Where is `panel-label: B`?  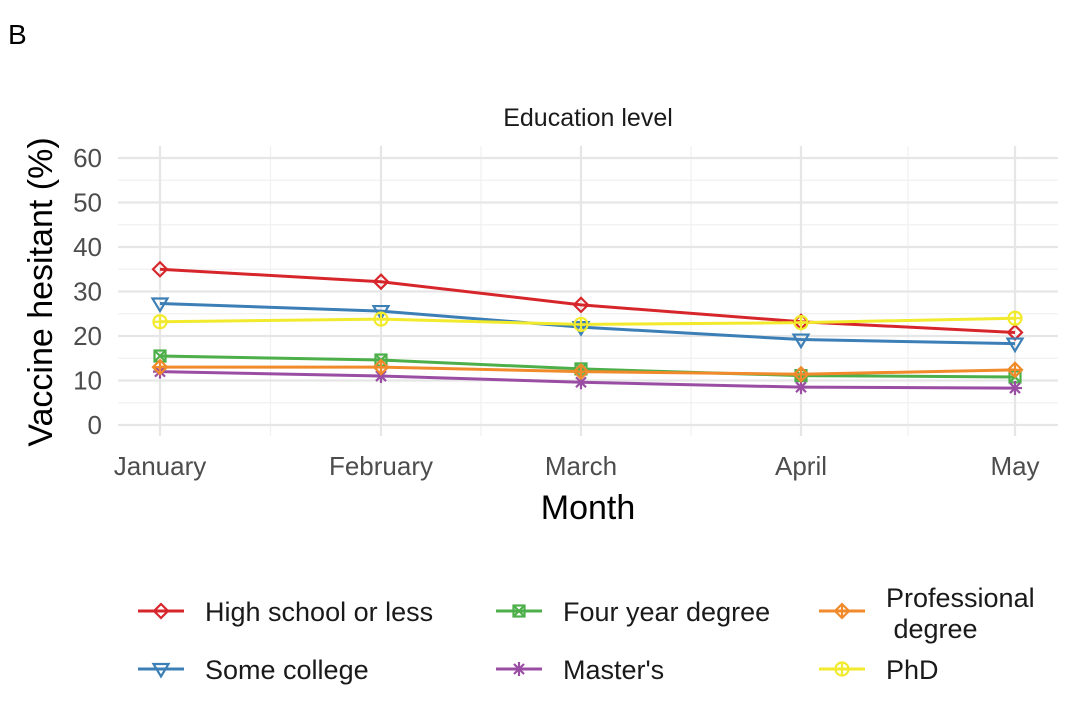
panel-label: B is located at coordinates (17, 34).